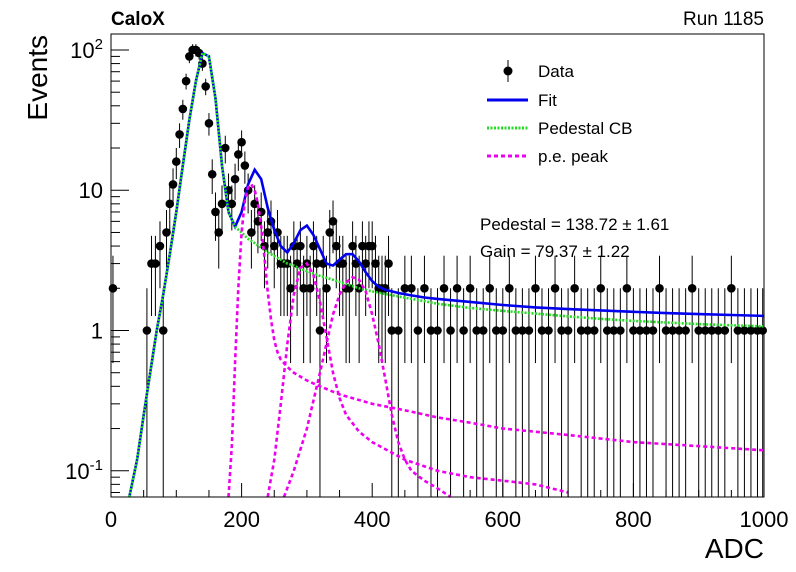 Image resolution: width=796 pixels, height=572 pixels. What do you see at coordinates (547, 100) in the screenshot?
I see `legend-label-fit: Fit` at bounding box center [547, 100].